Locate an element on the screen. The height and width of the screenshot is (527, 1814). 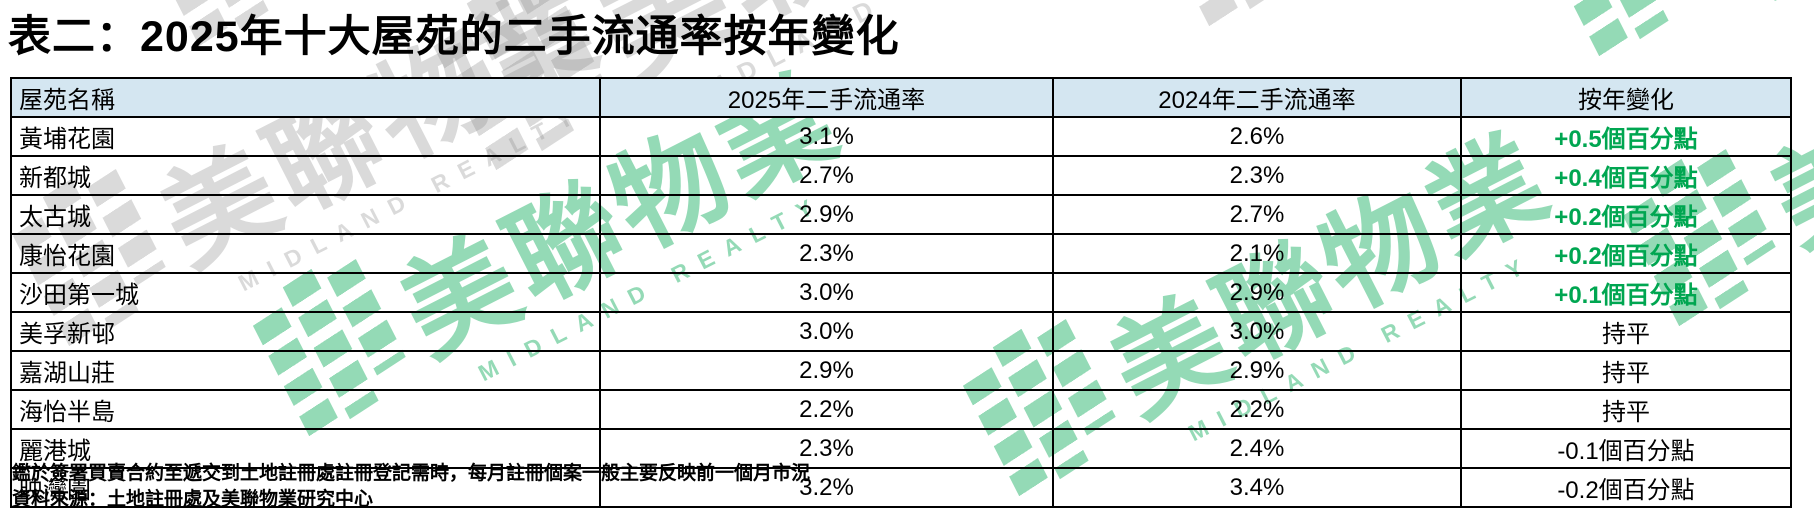
table-row: 麗港城 2.3% 2.4% -0.1個百分點 is located at coordinates (901, 448).